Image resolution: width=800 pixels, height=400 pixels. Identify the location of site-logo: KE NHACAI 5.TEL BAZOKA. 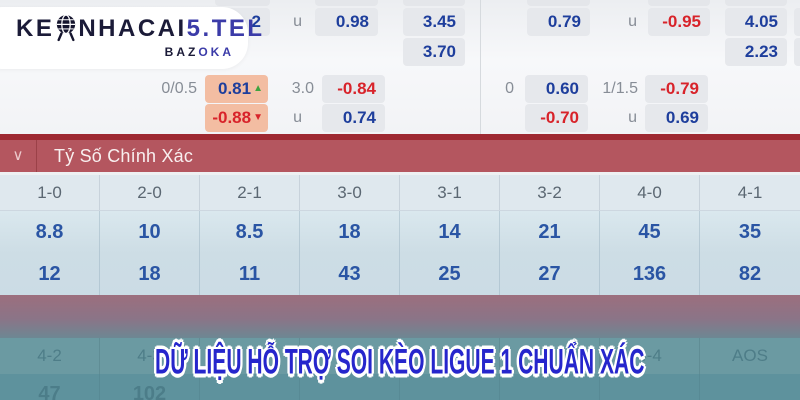
(131, 38).